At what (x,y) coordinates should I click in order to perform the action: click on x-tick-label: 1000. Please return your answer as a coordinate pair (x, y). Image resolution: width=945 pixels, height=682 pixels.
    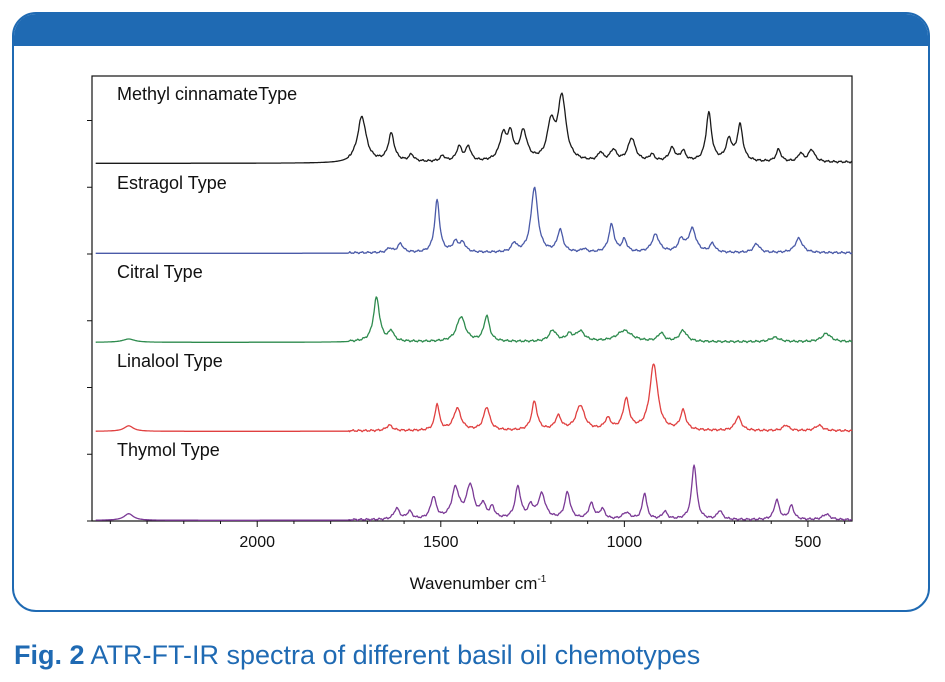
    Looking at the image, I should click on (625, 542).